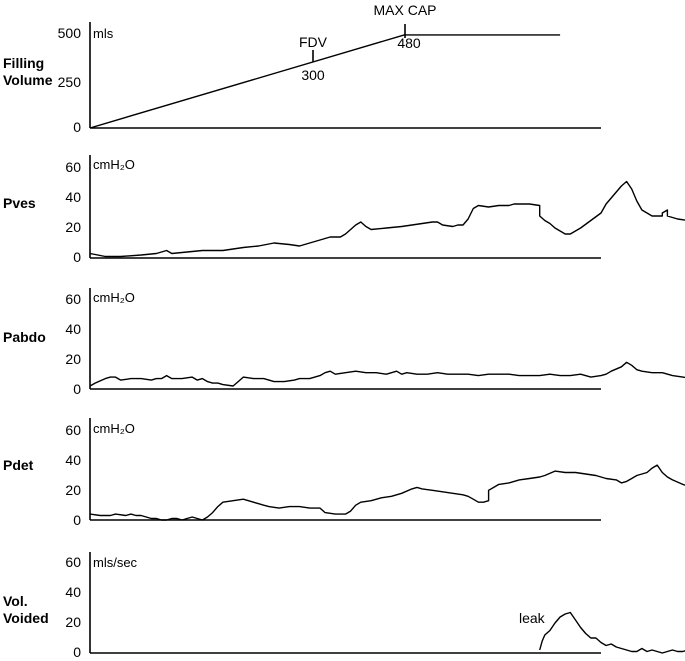 This screenshot has height=661, width=685. I want to click on panel-label-line-1: Pabdo, so click(24, 337).